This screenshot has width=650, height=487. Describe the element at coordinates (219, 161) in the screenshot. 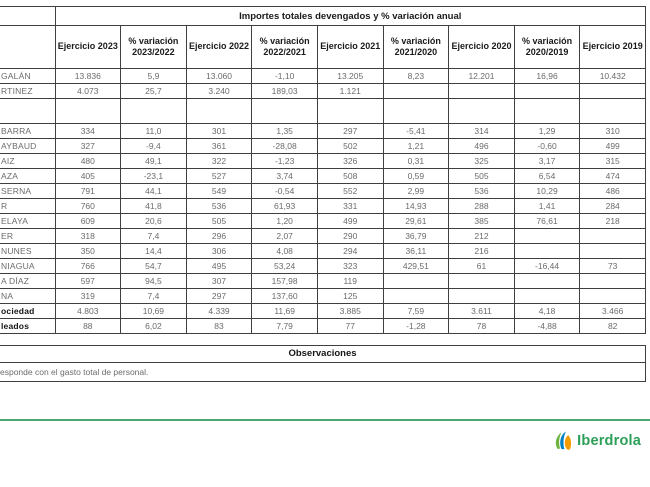

I see `value-cell: 322` at that location.